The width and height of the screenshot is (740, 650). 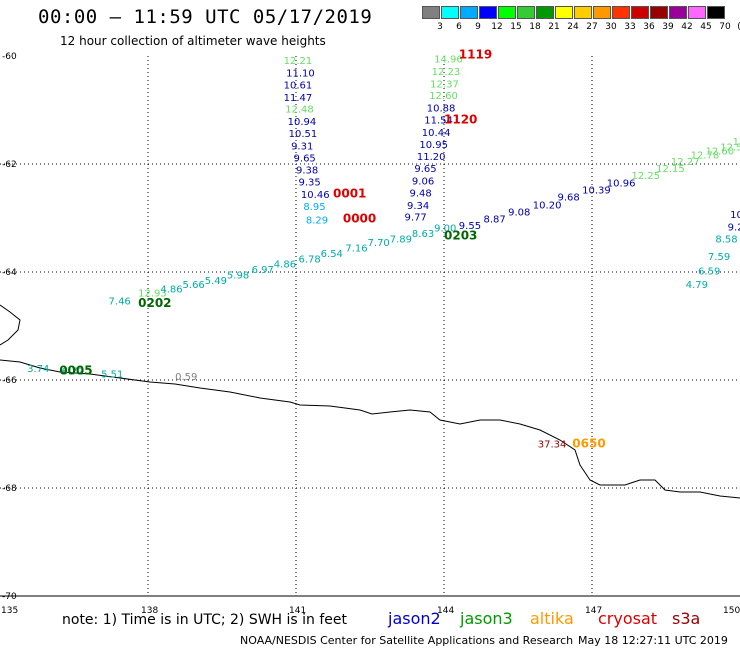 What do you see at coordinates (423, 182) in the screenshot?
I see `wave-height-value: 9.06` at bounding box center [423, 182].